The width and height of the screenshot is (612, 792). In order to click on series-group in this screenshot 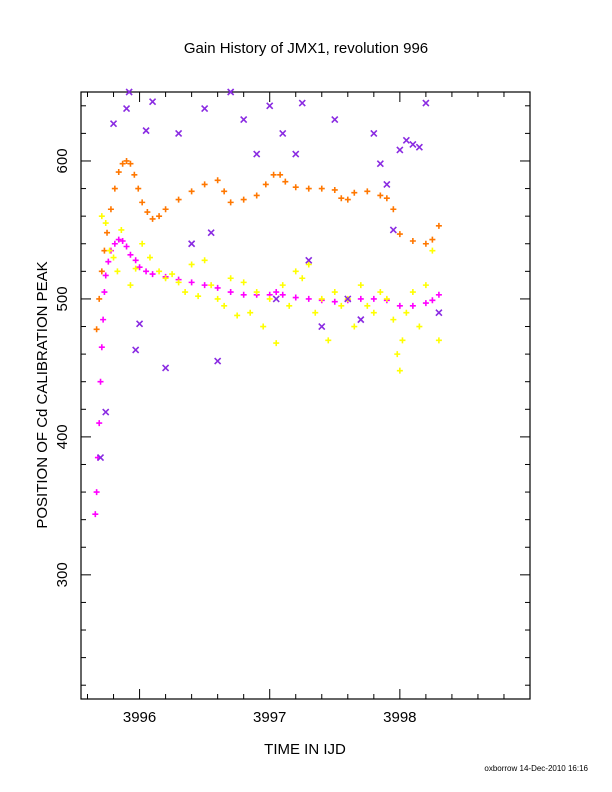, I will do `click(267, 245)`.